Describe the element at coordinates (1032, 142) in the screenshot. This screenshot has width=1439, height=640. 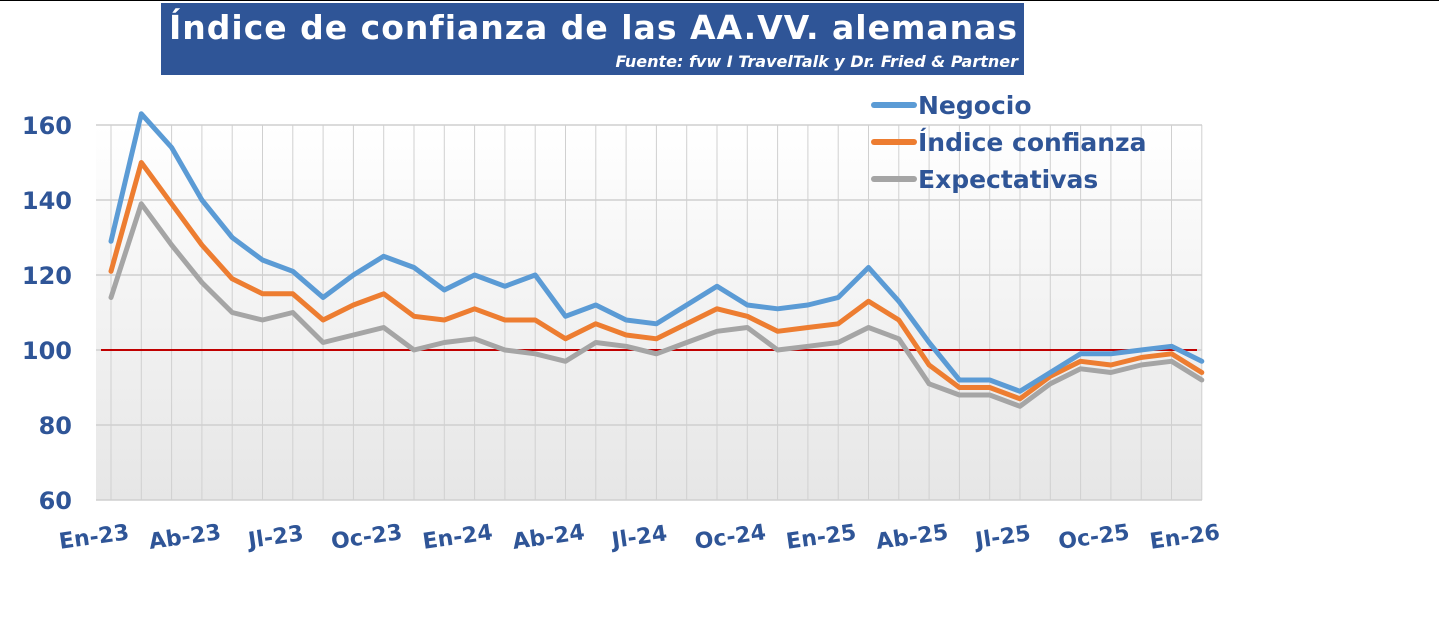
I see `legend-label: Índice confianza` at that location.